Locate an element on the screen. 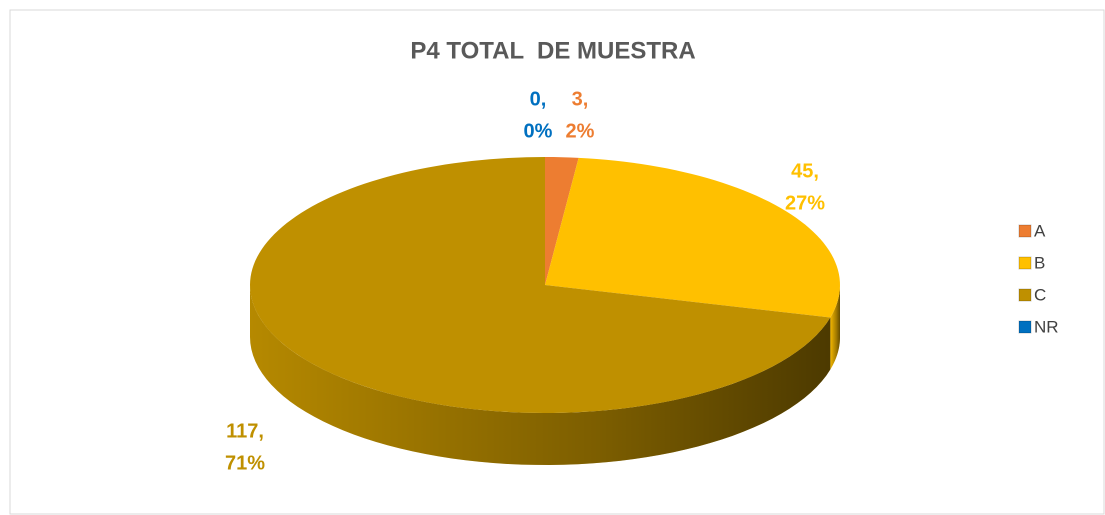 This screenshot has height=515, width=1105. data-label: 0% is located at coordinates (538, 131).